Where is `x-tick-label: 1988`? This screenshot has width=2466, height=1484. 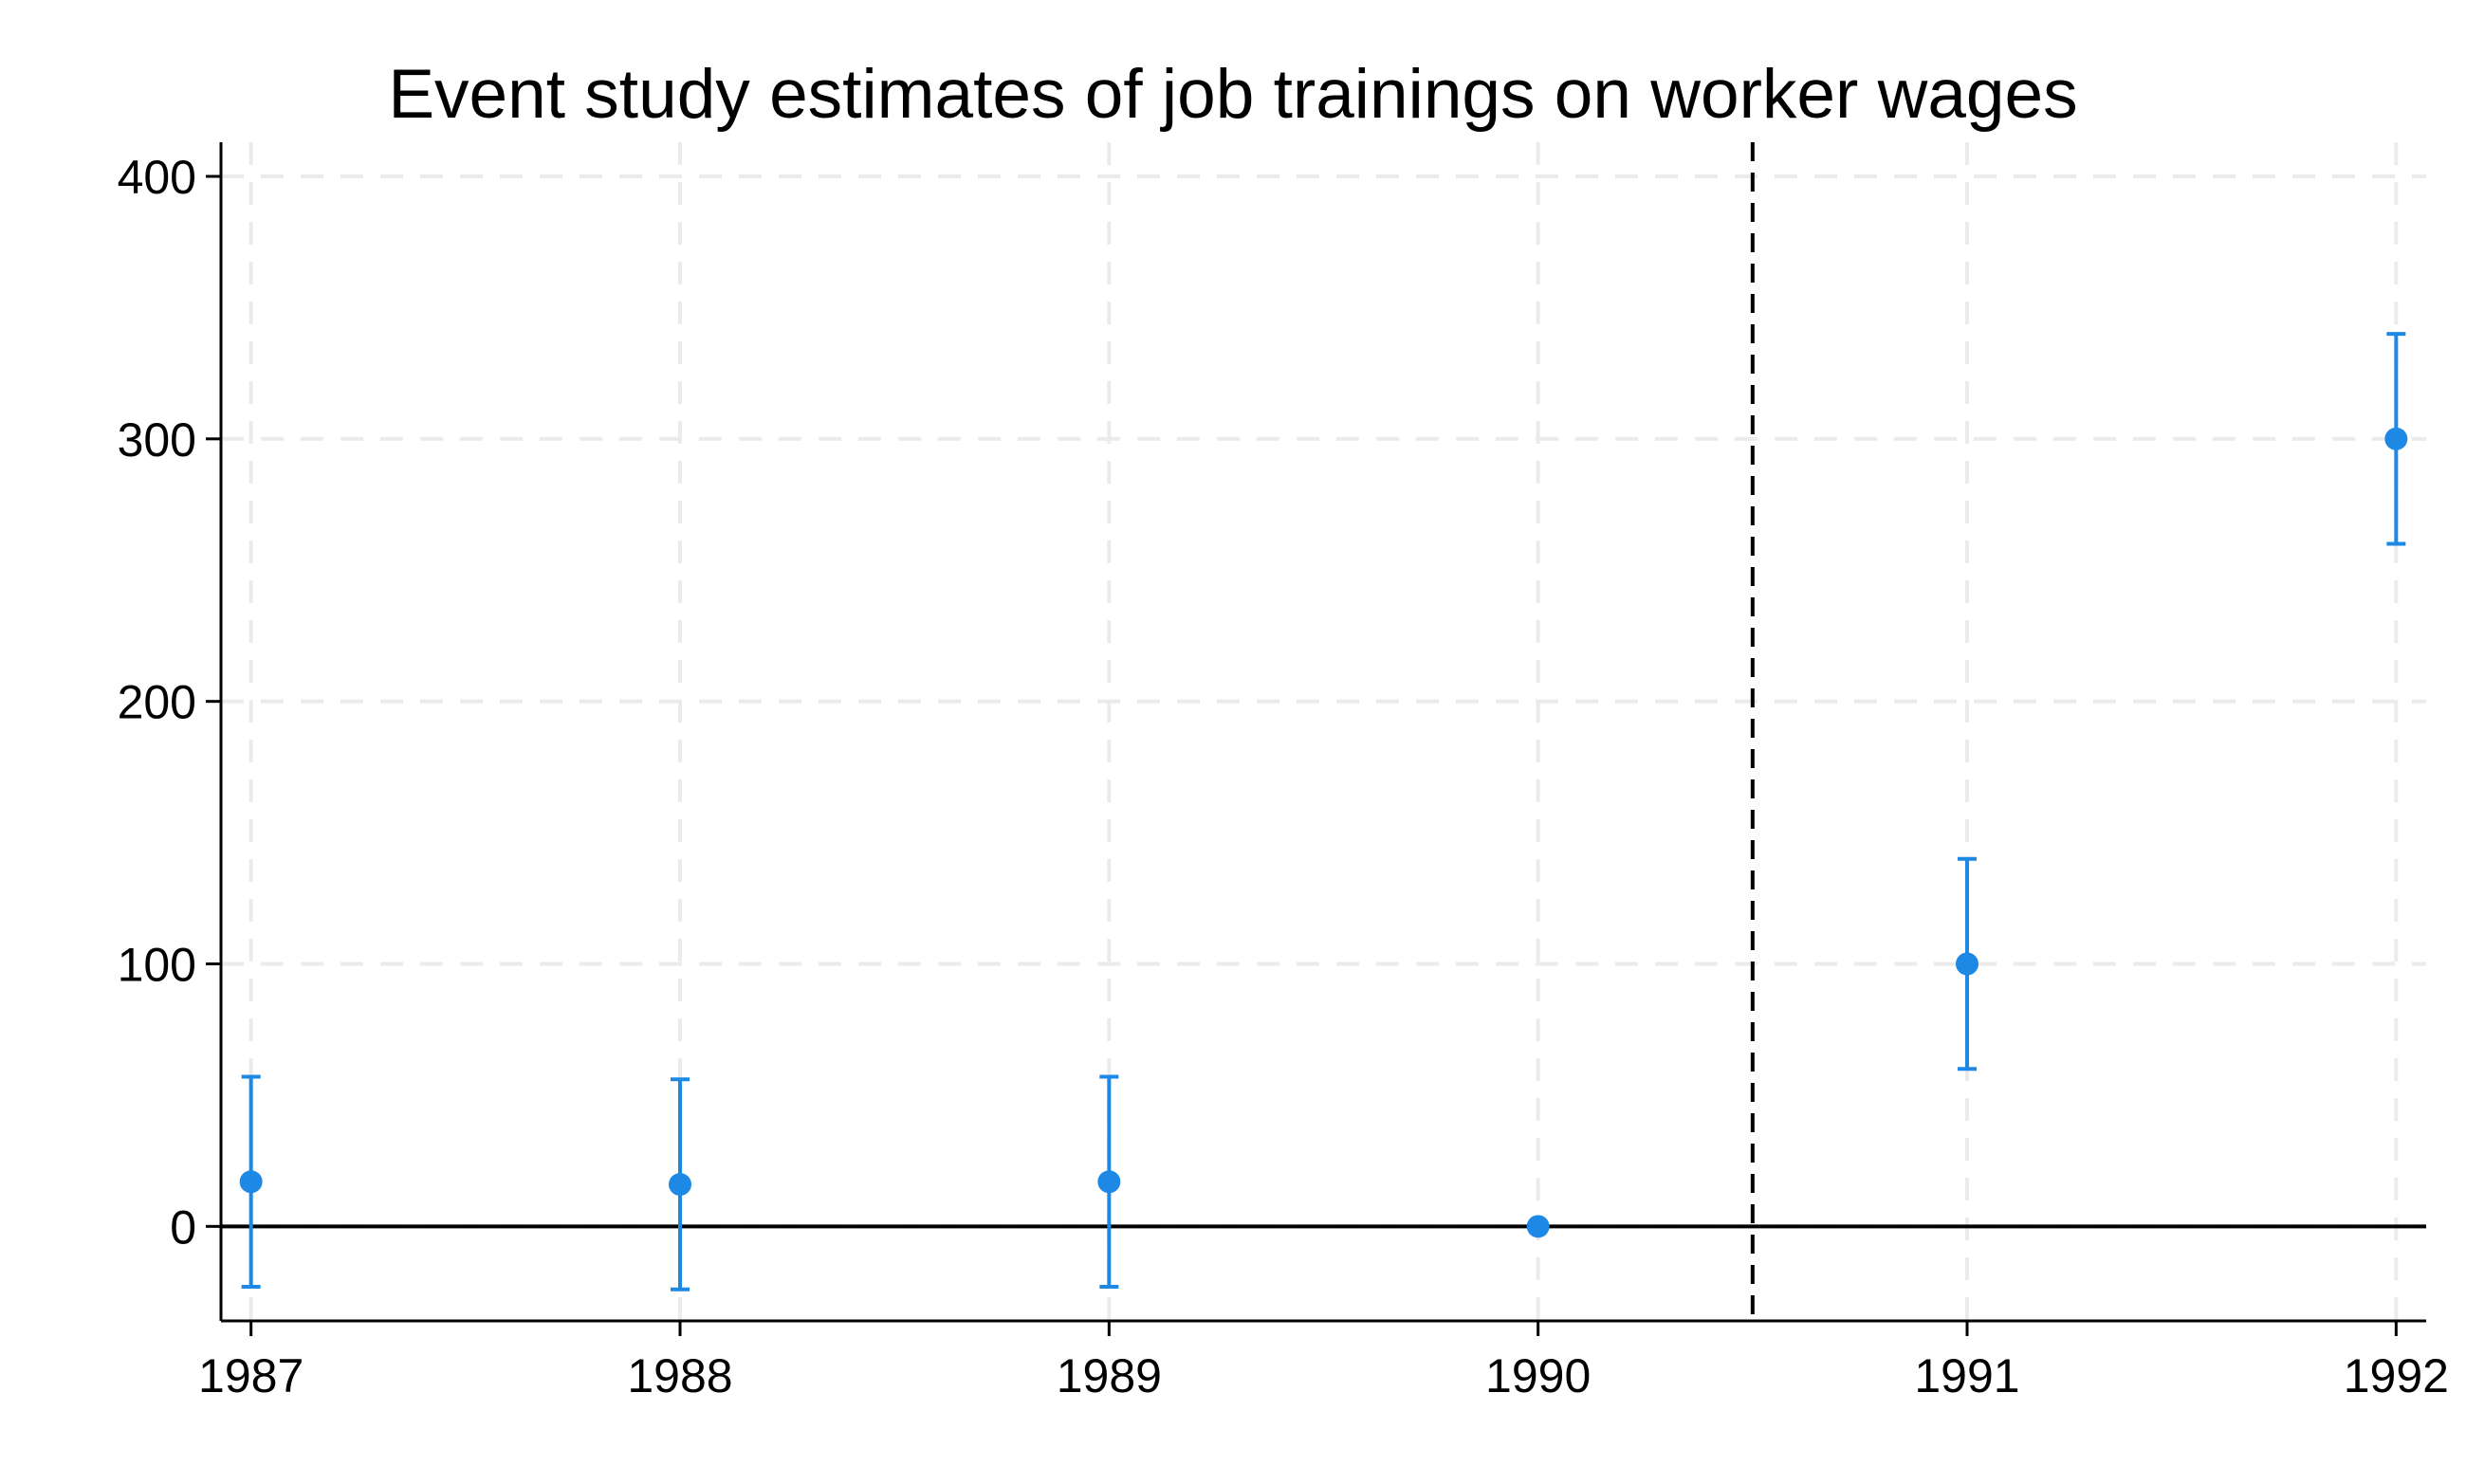
x-tick-label: 1988 is located at coordinates (679, 1375).